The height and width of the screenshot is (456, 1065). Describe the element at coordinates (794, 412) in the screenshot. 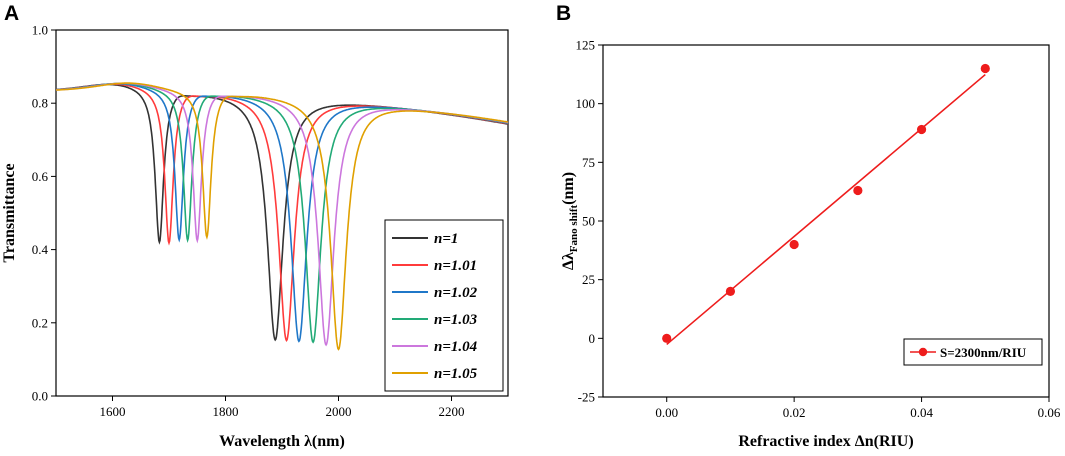

I see `panel-b-x-tick-label: 0.02` at that location.